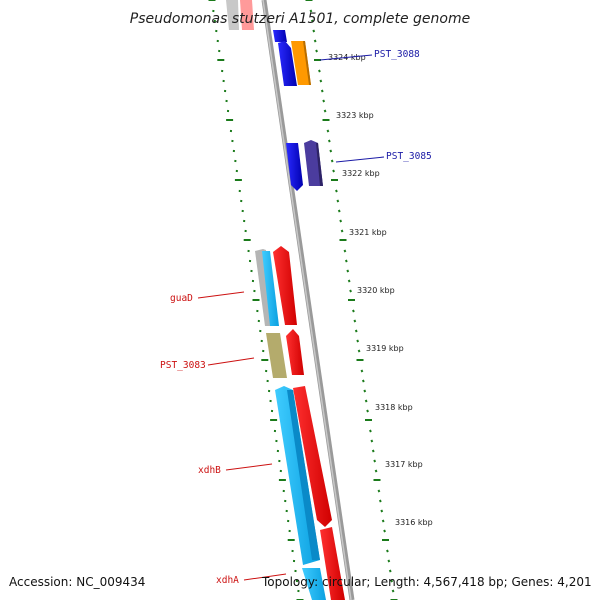 The image size is (600, 600). I want to click on gene-label-xdhB: xdhB, so click(209, 470).